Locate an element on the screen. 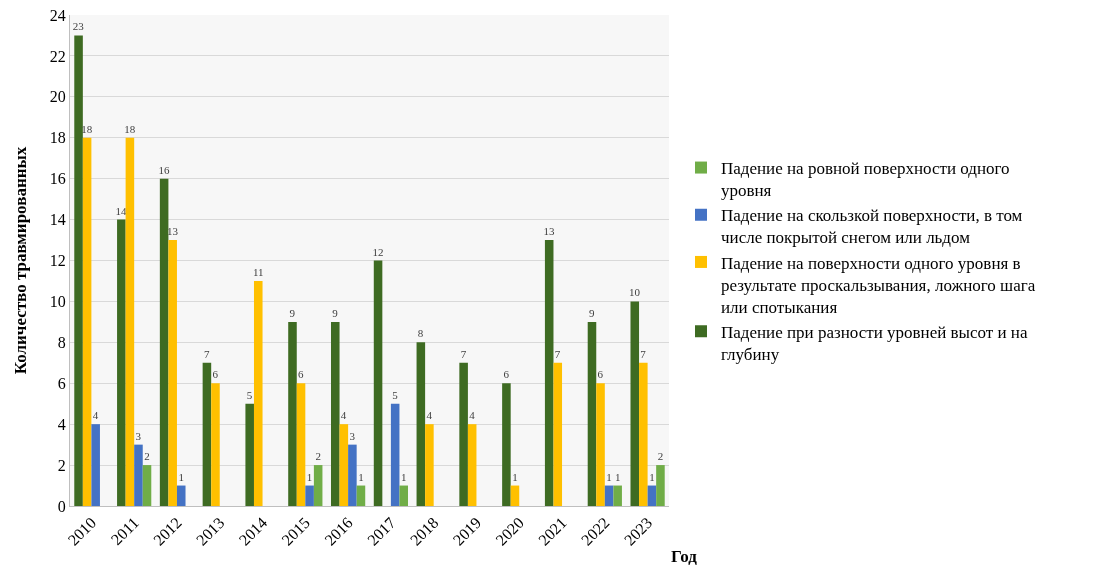 The width and height of the screenshot is (1109, 571). x-axis-title: Год is located at coordinates (684, 556).